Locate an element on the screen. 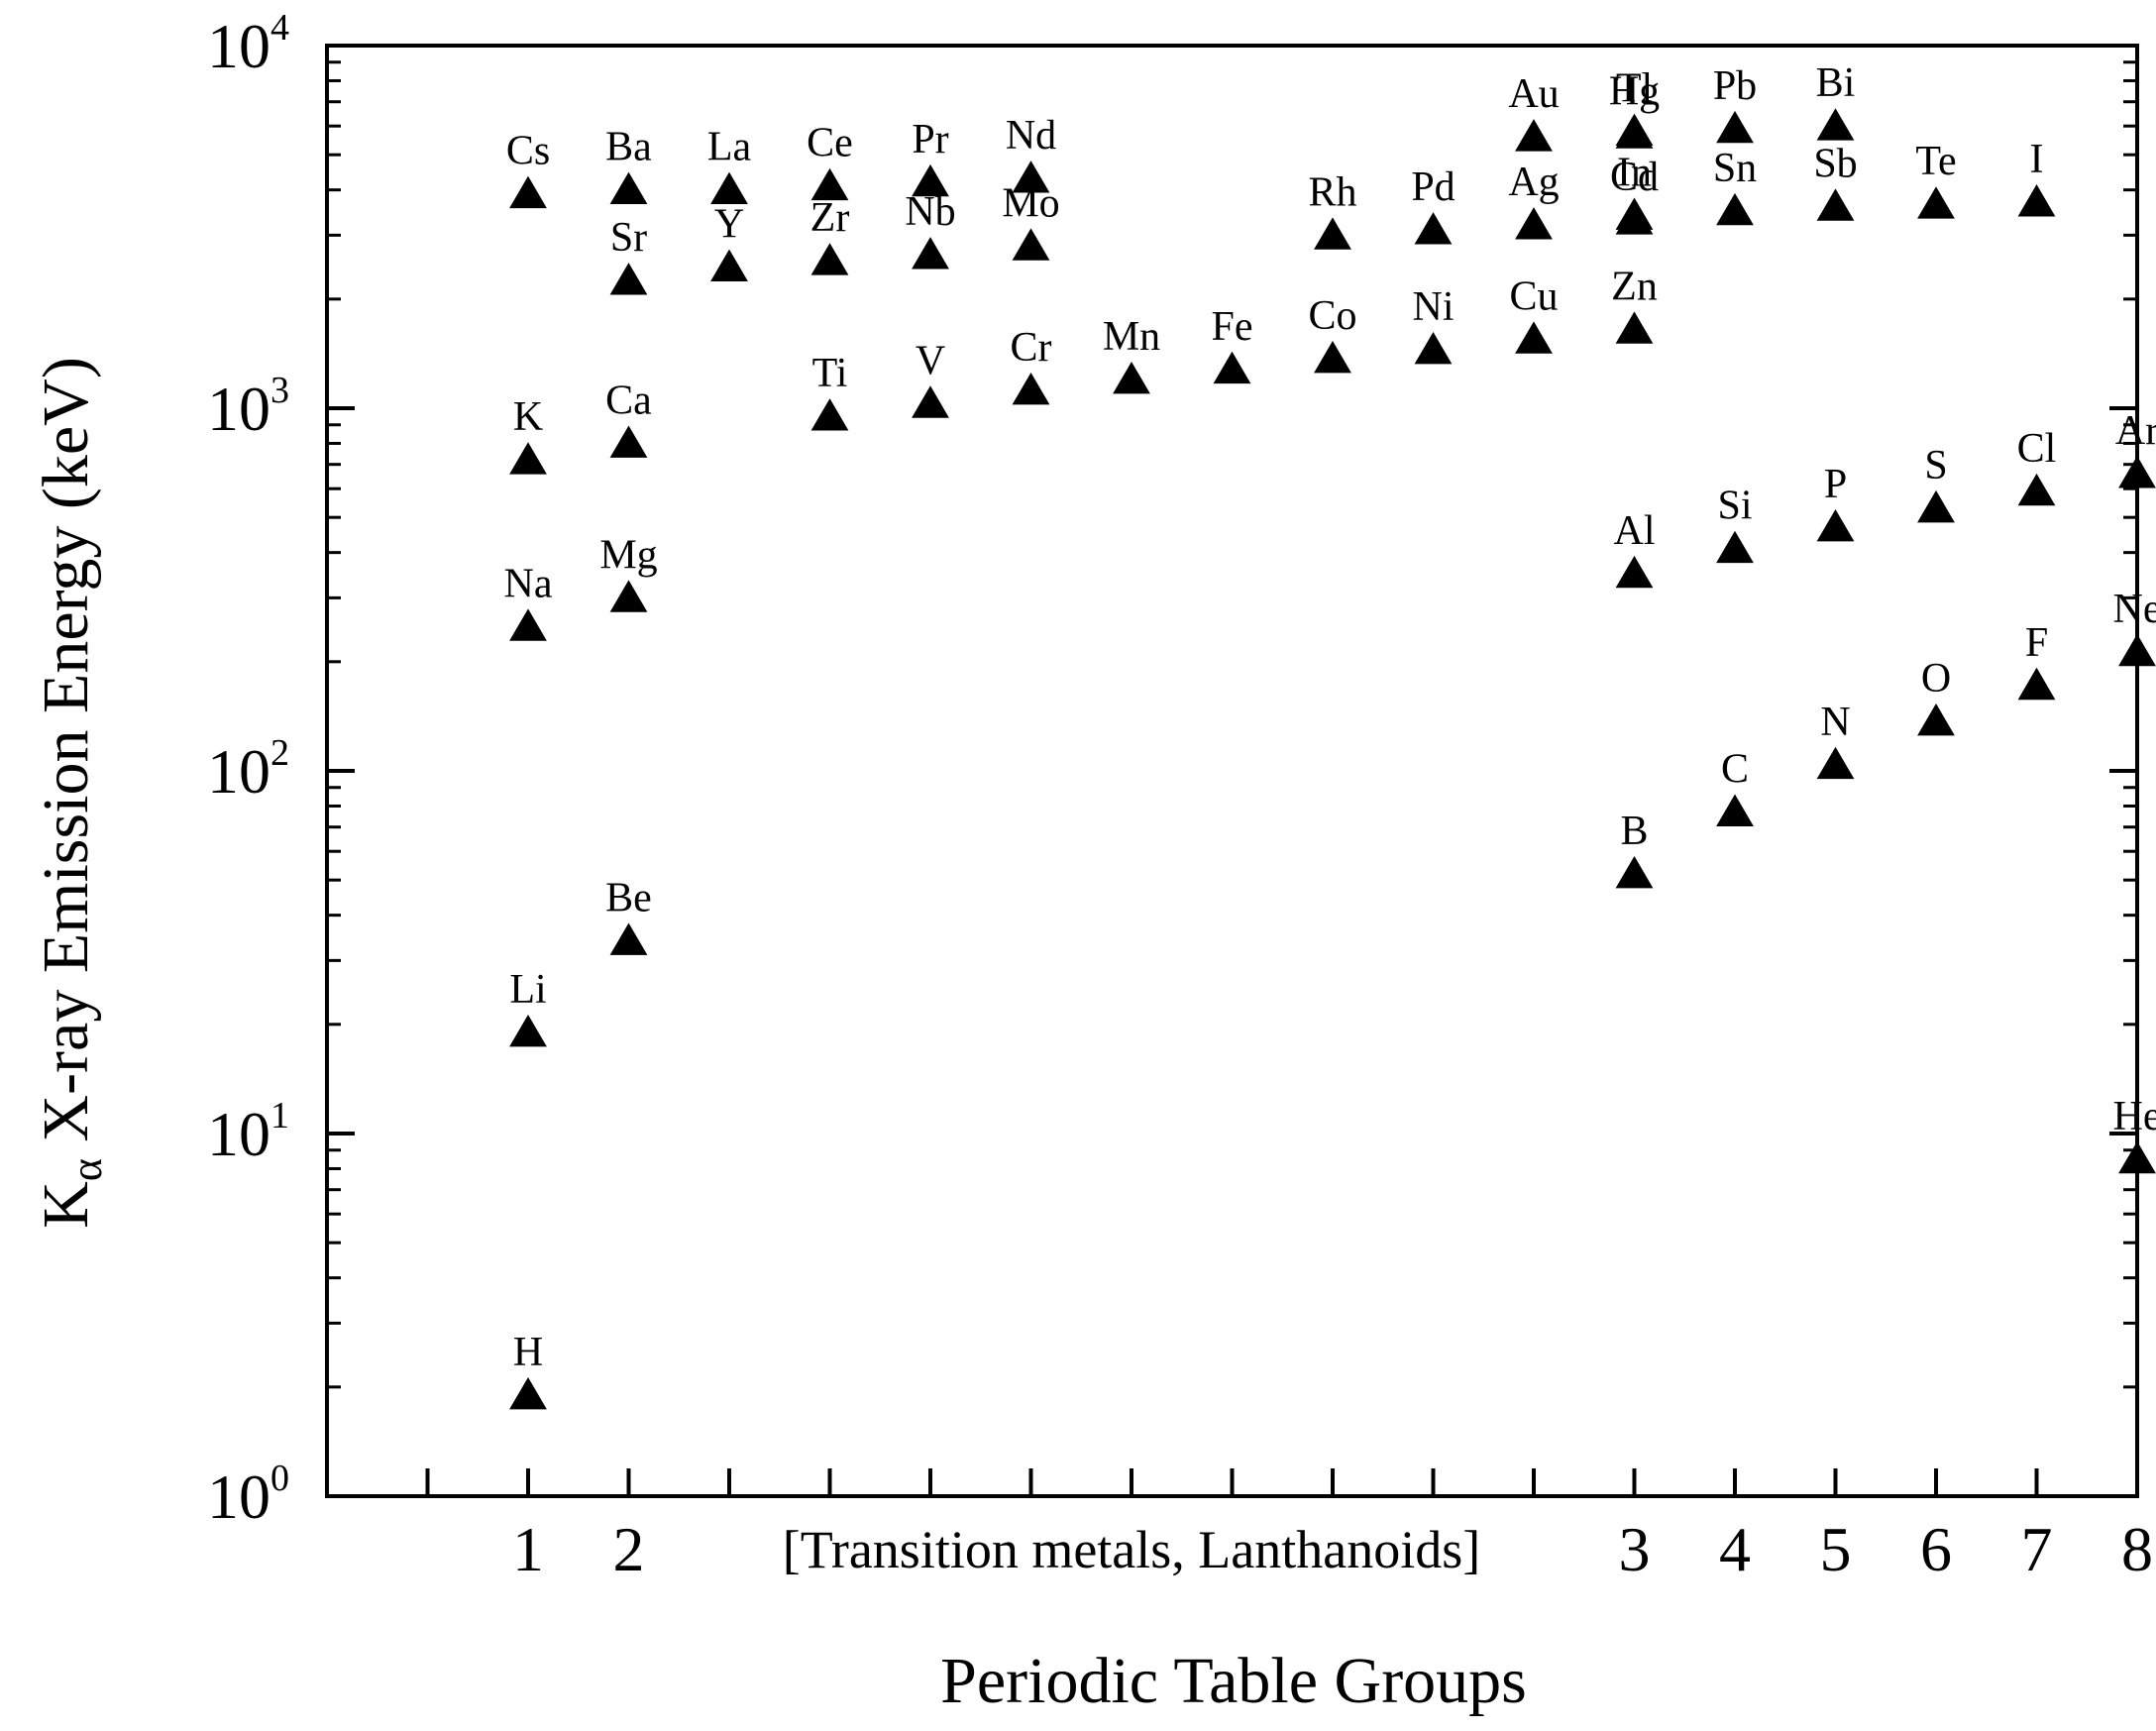 The height and width of the screenshot is (1731, 2156). y-tick-label: 10⁴ is located at coordinates (248, 44).